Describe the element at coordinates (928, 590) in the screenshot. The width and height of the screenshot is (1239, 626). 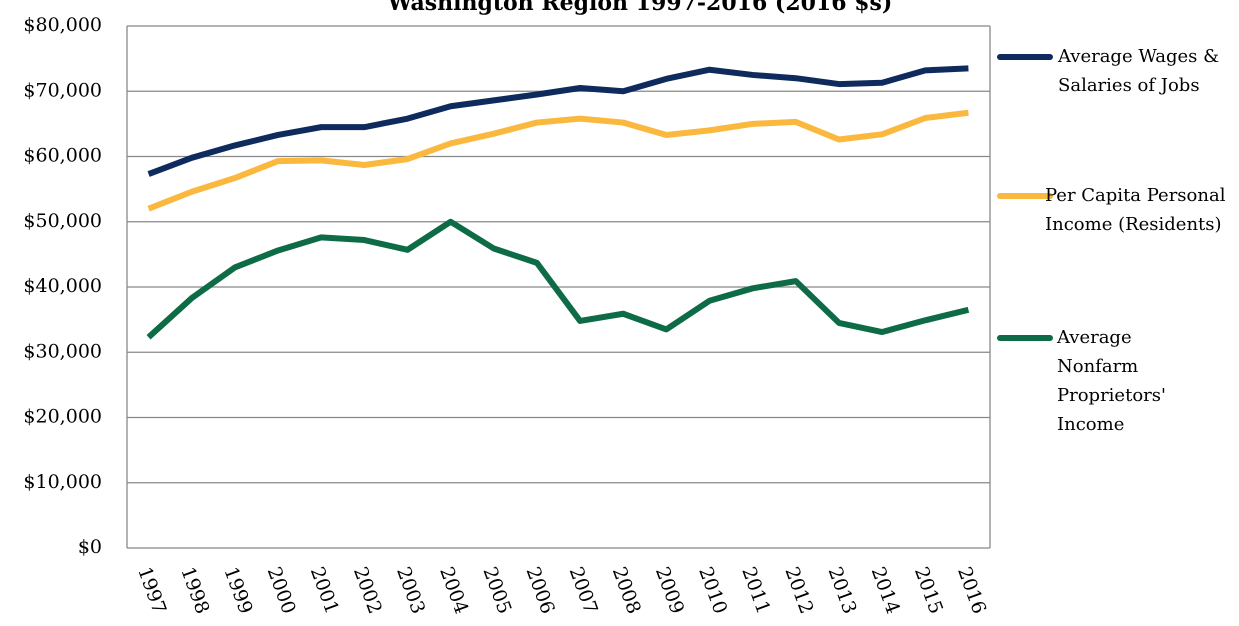
I see `x-tick-label: 2015` at that location.